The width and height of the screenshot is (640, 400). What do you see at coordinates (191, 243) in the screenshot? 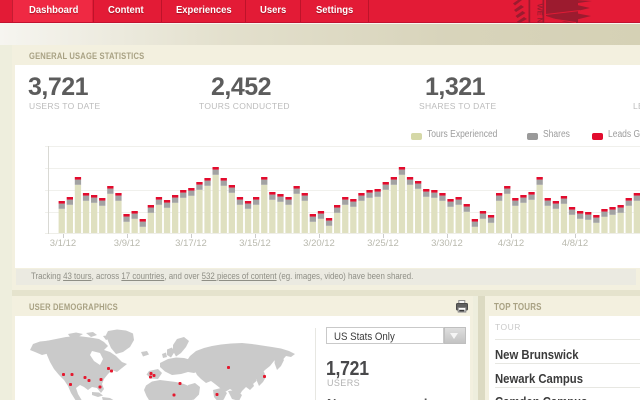
I see `svg-text: 3/17/12` at bounding box center [191, 243].